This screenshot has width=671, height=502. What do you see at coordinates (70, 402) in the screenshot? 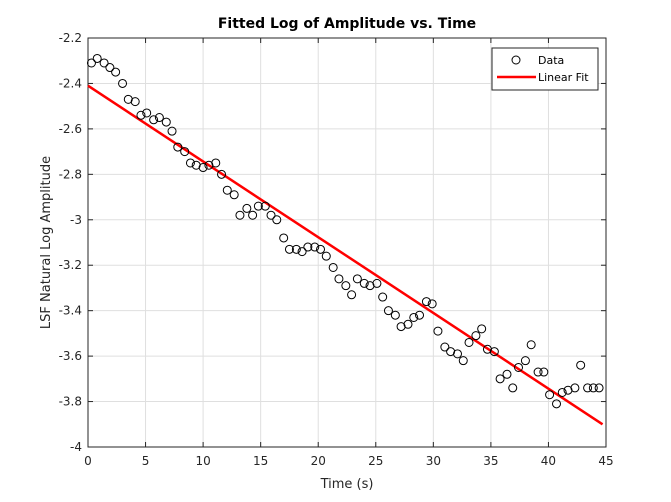
I see `y-tick-label: -3.8` at bounding box center [70, 402].